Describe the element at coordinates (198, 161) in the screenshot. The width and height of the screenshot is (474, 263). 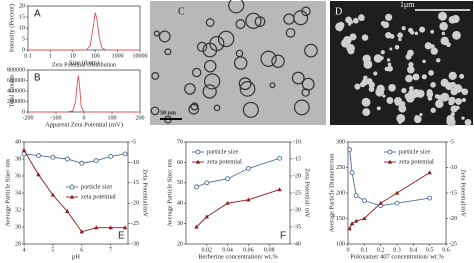
I see `legend-marker` at that location.